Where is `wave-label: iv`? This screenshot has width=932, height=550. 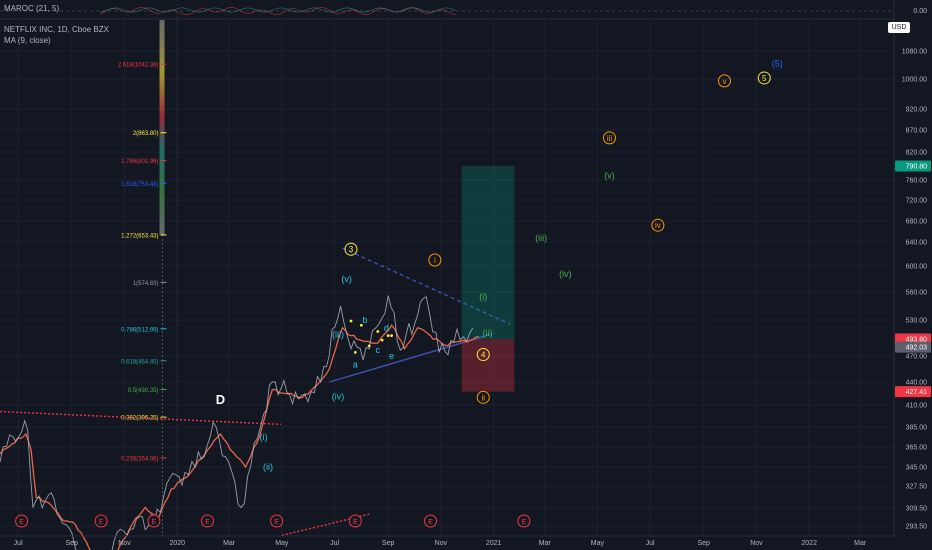
wave-label: iv is located at coordinates (658, 225).